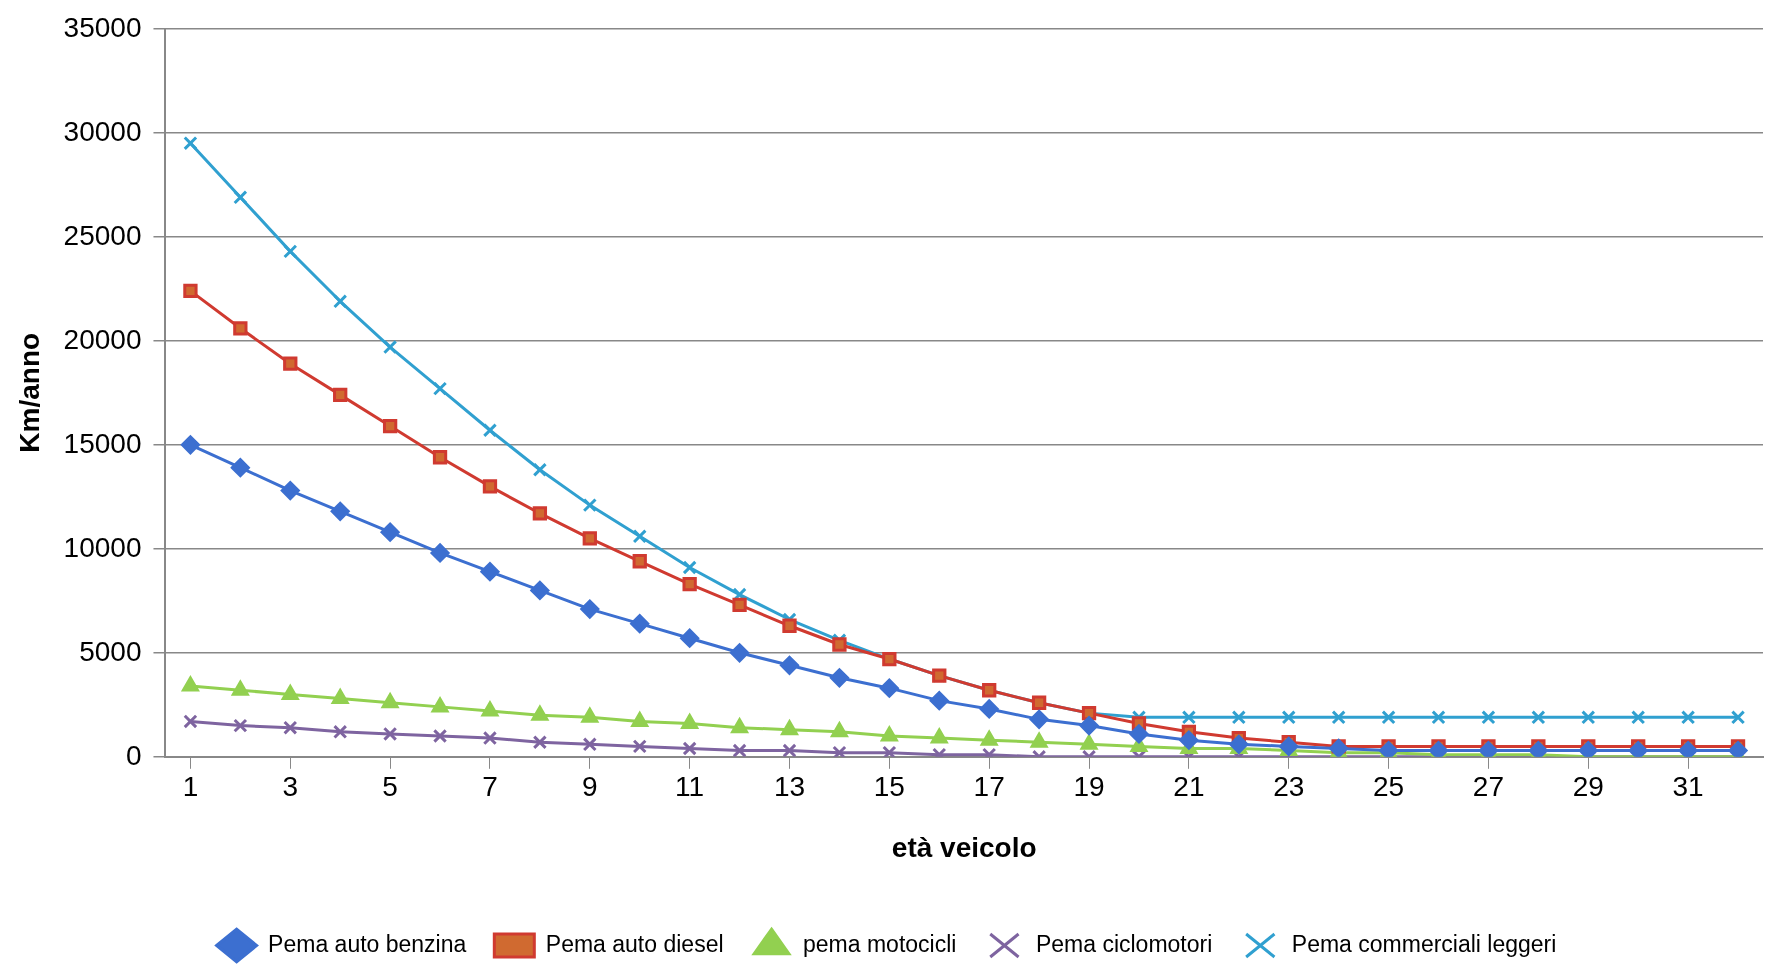  What do you see at coordinates (102, 131) in the screenshot?
I see `y-tick-label: 30000` at bounding box center [102, 131].